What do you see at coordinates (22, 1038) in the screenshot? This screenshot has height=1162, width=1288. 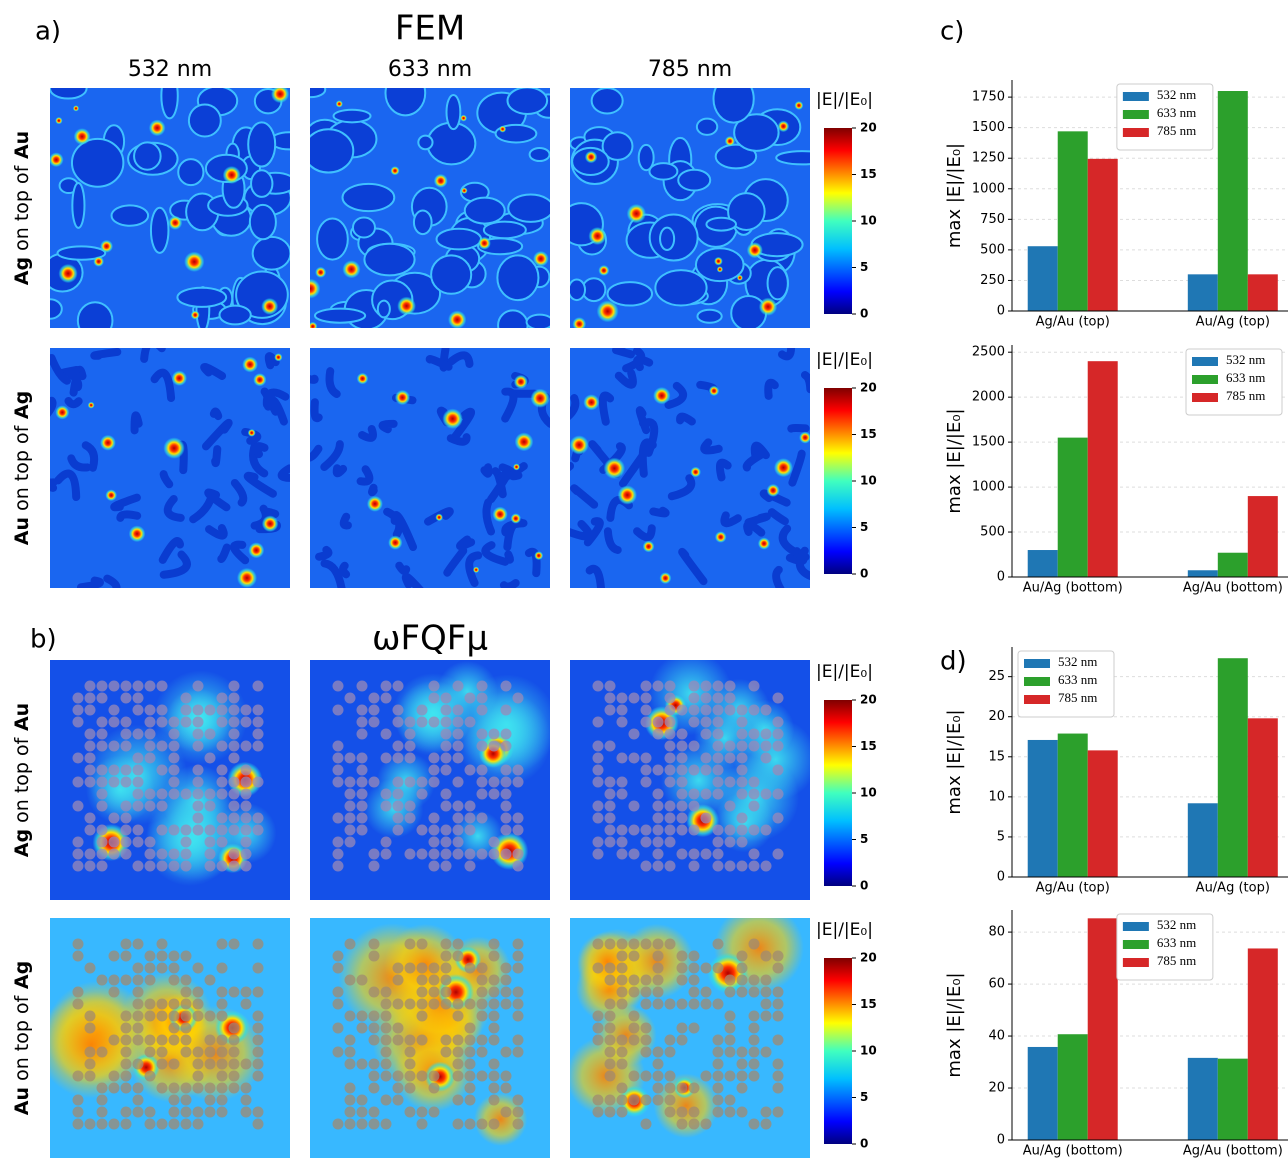 I see `row-label: Au on top of Ag` at bounding box center [22, 1038].